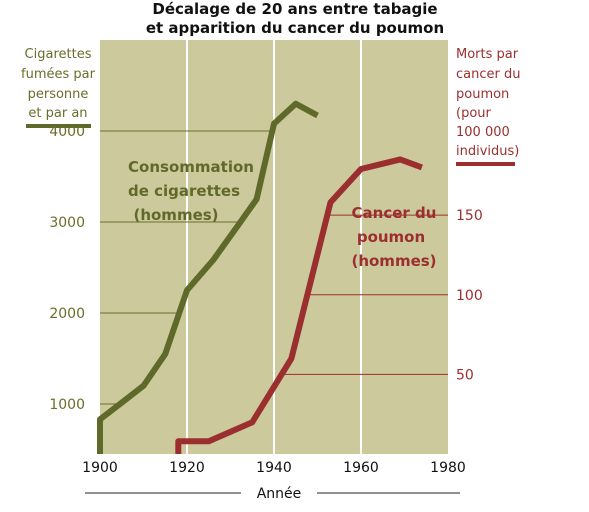  I want to click on right-axis-ticks: 50 100 150, so click(469, 295).